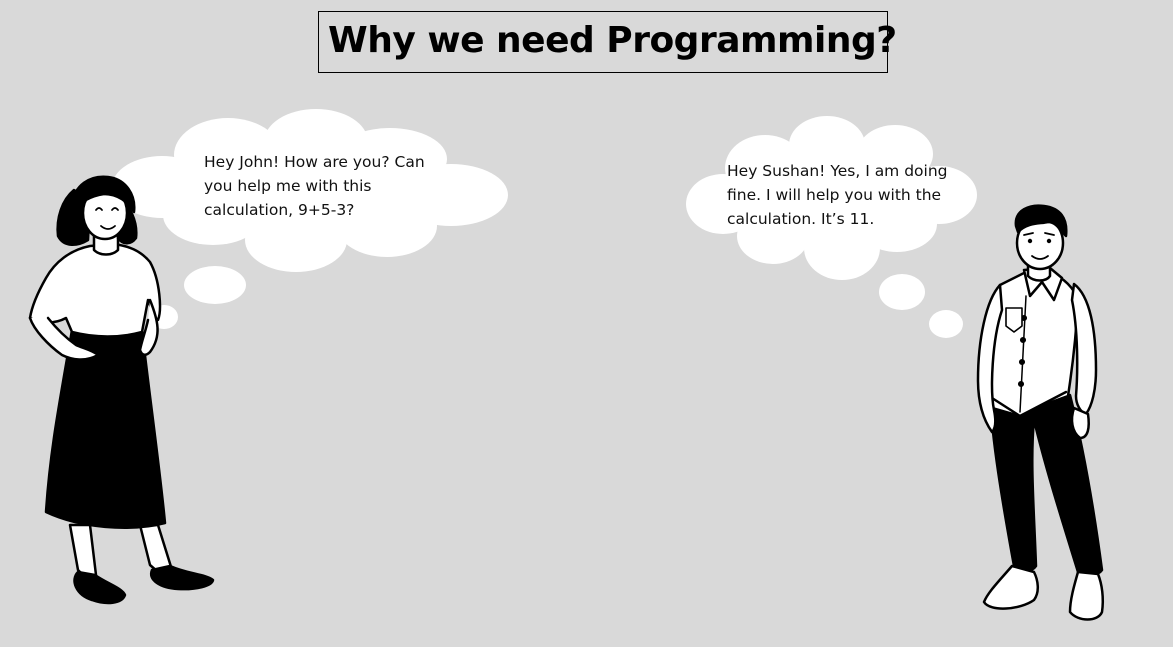  I want to click on slide-title: Why we need Programming?, so click(612, 40).